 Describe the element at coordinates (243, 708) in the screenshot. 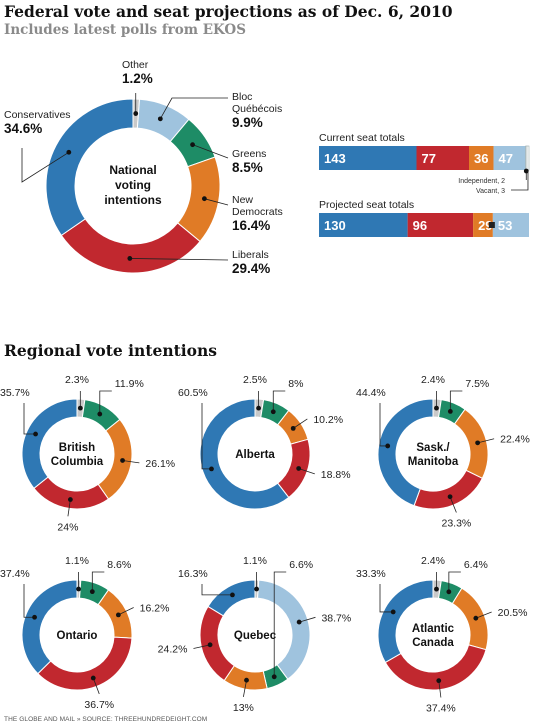

I see `region-quebec-value-new-democrats: 13%` at that location.